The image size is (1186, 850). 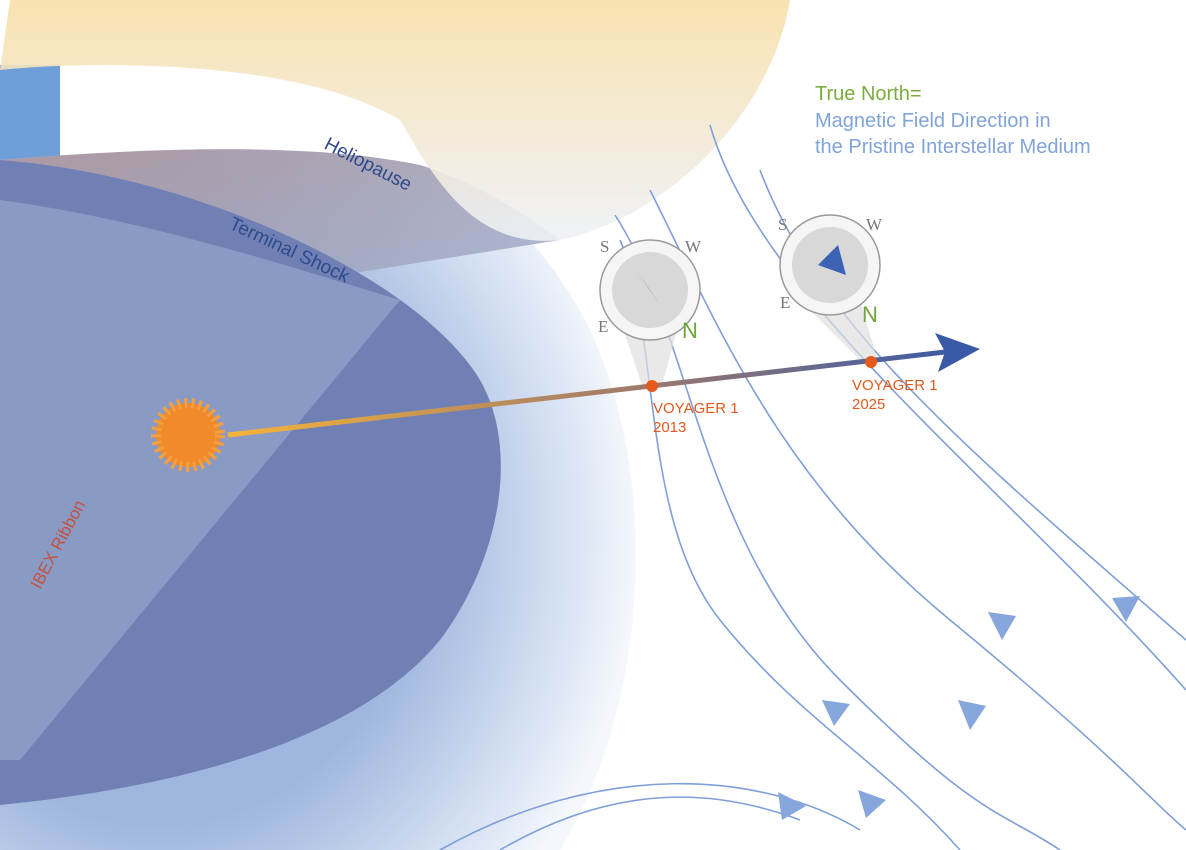 I want to click on legend-line: the Pristine Interstellar Medium, so click(x=953, y=147).